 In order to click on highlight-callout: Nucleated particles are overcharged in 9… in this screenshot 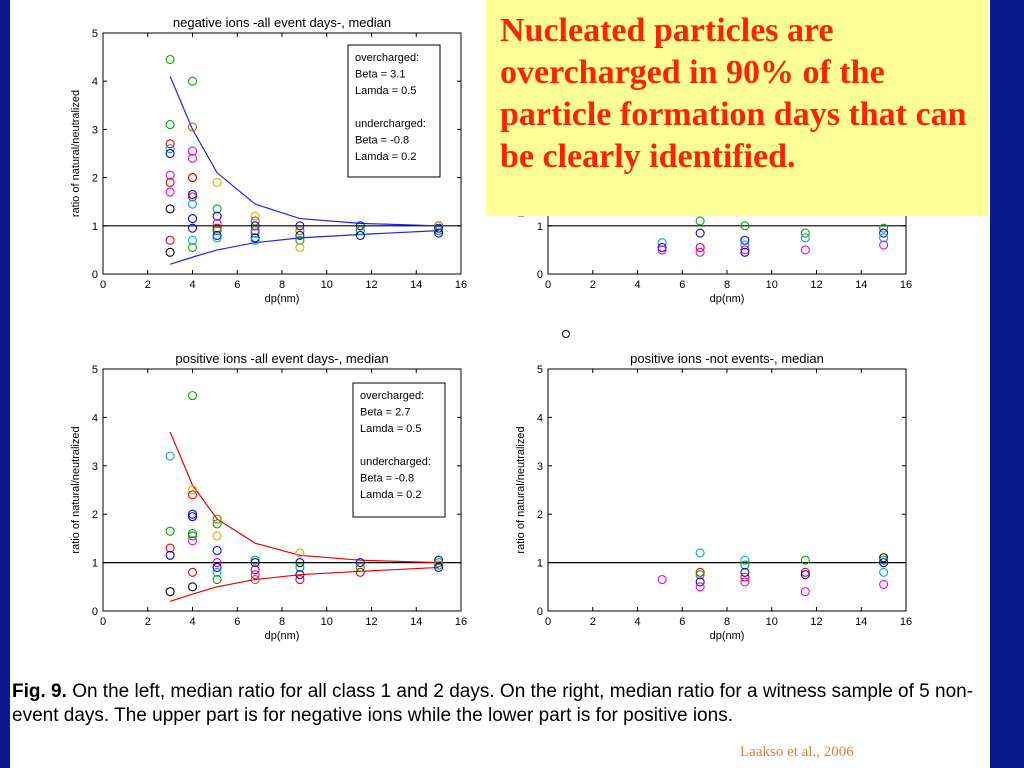, I will do `click(737, 108)`.